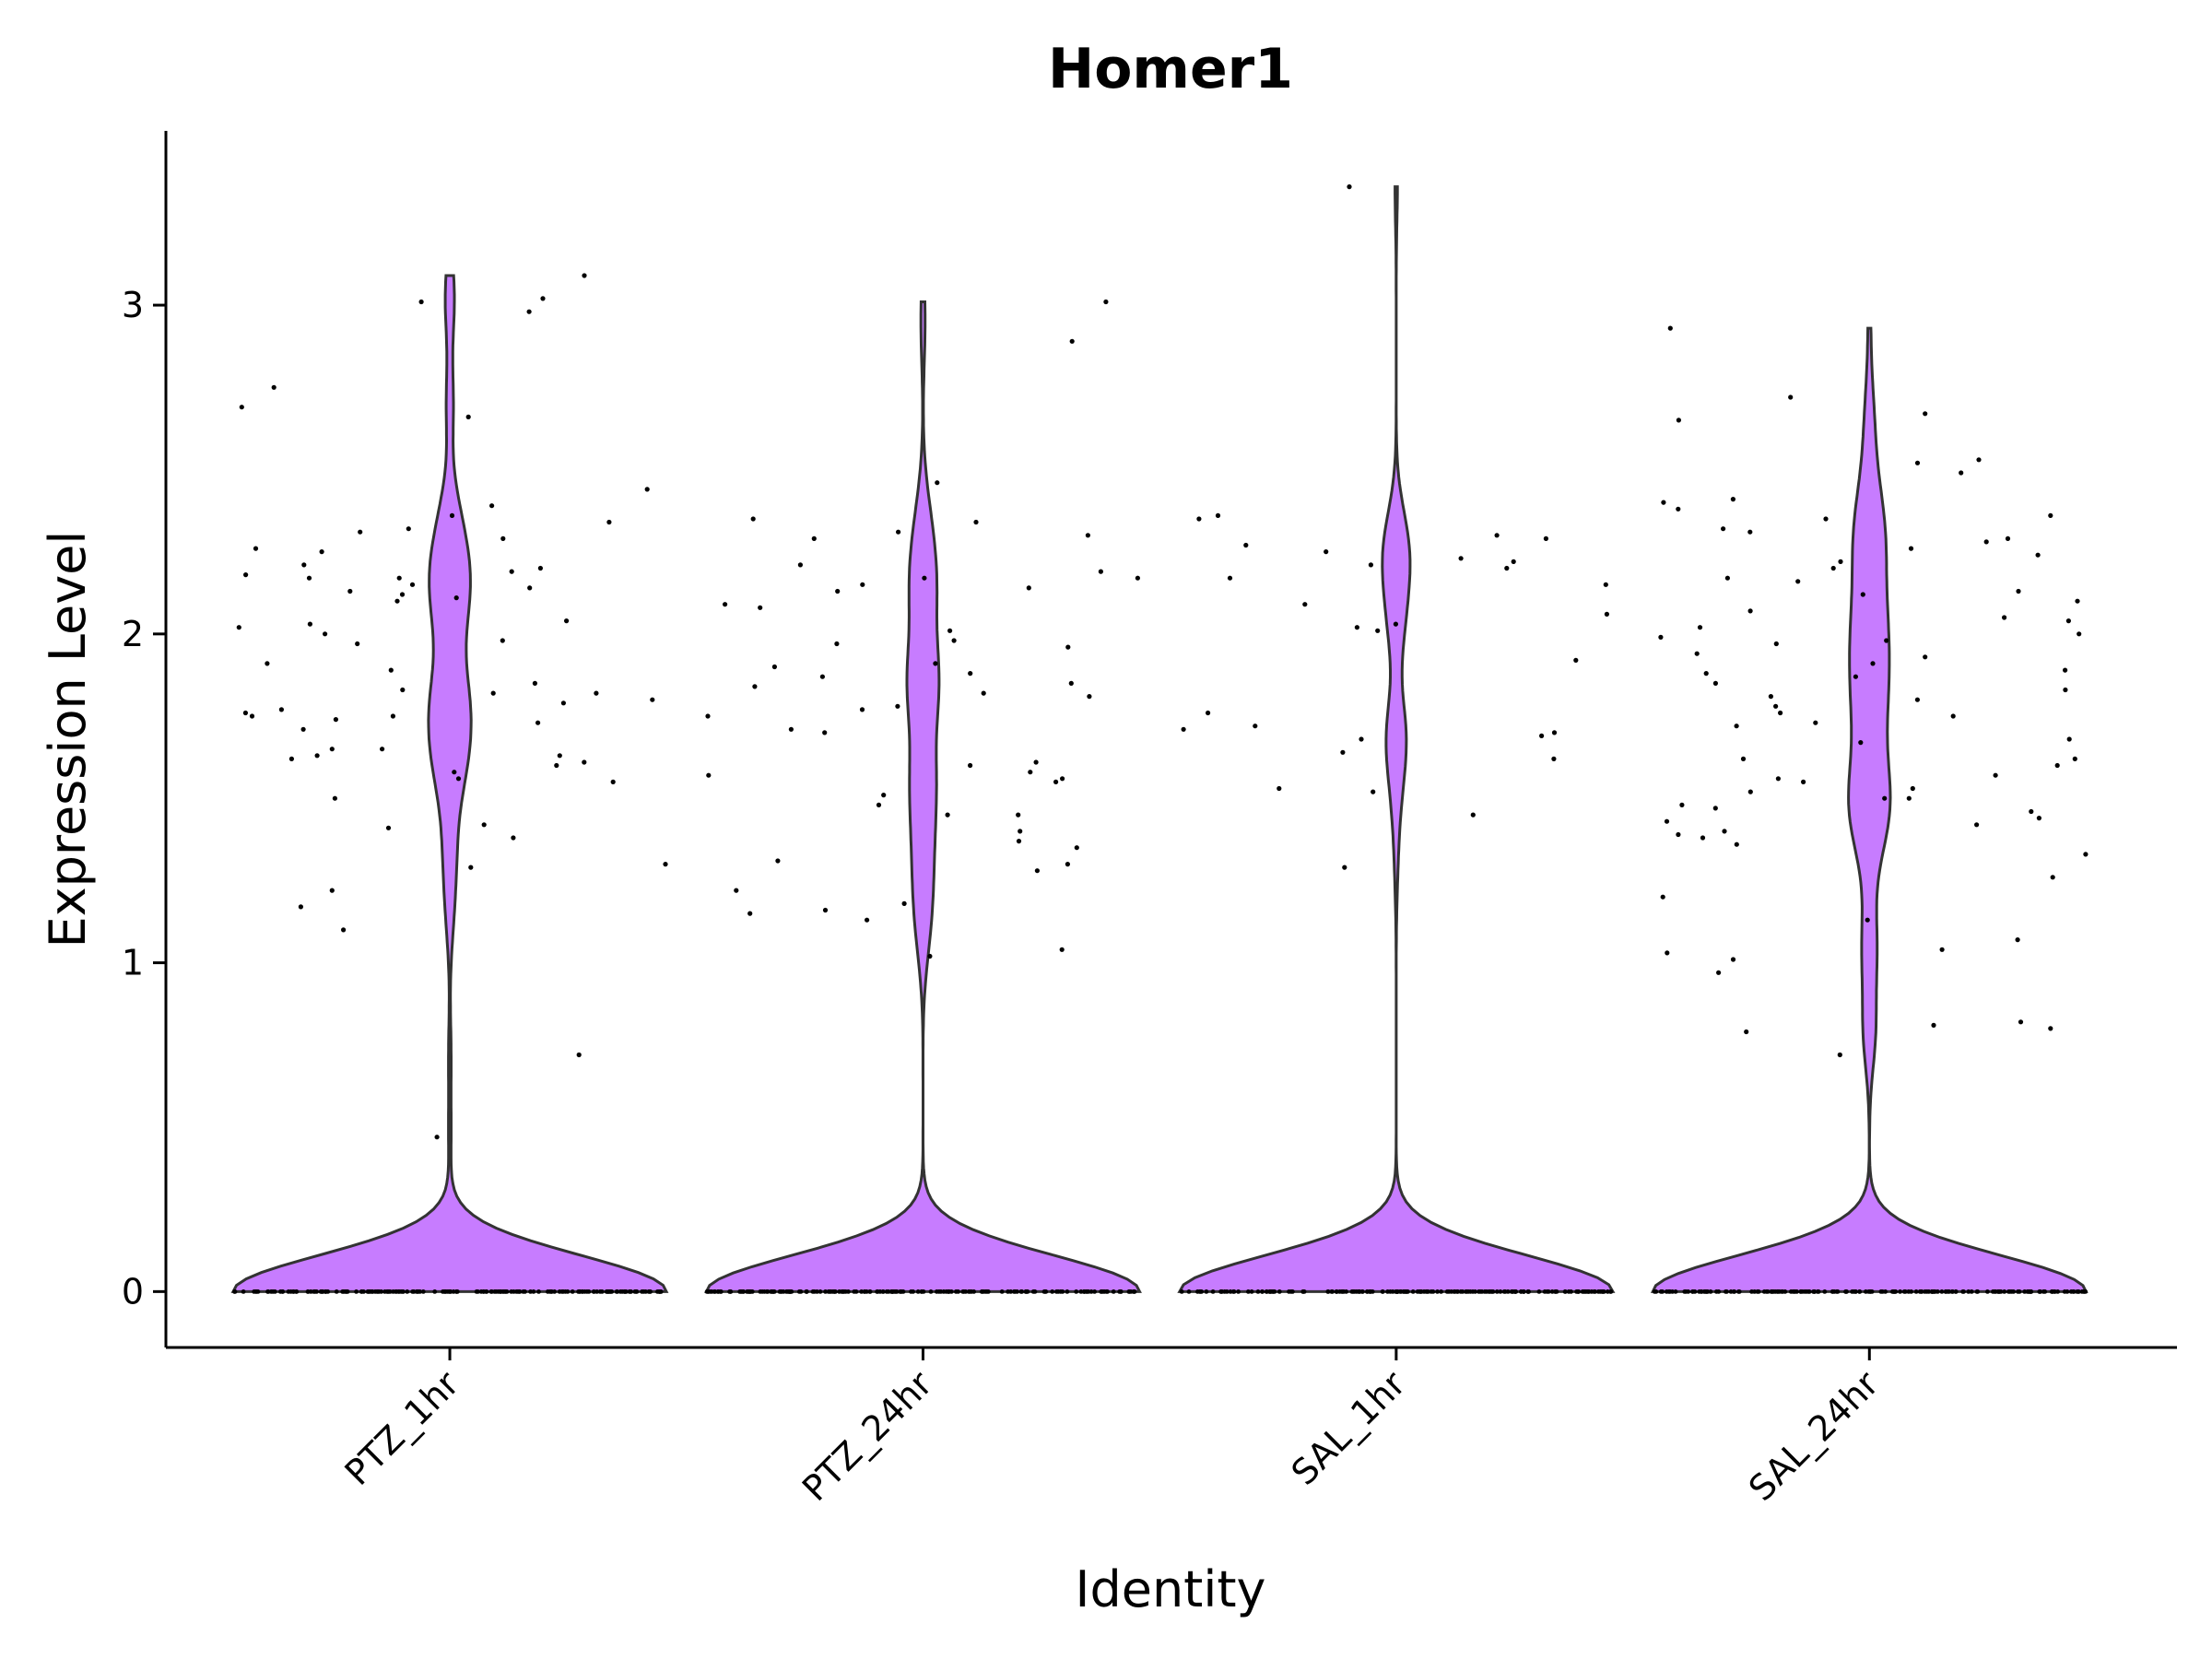 This screenshot has width=2212, height=1659. I want to click on x-tick-label: PTZ_24hr, so click(867, 1436).